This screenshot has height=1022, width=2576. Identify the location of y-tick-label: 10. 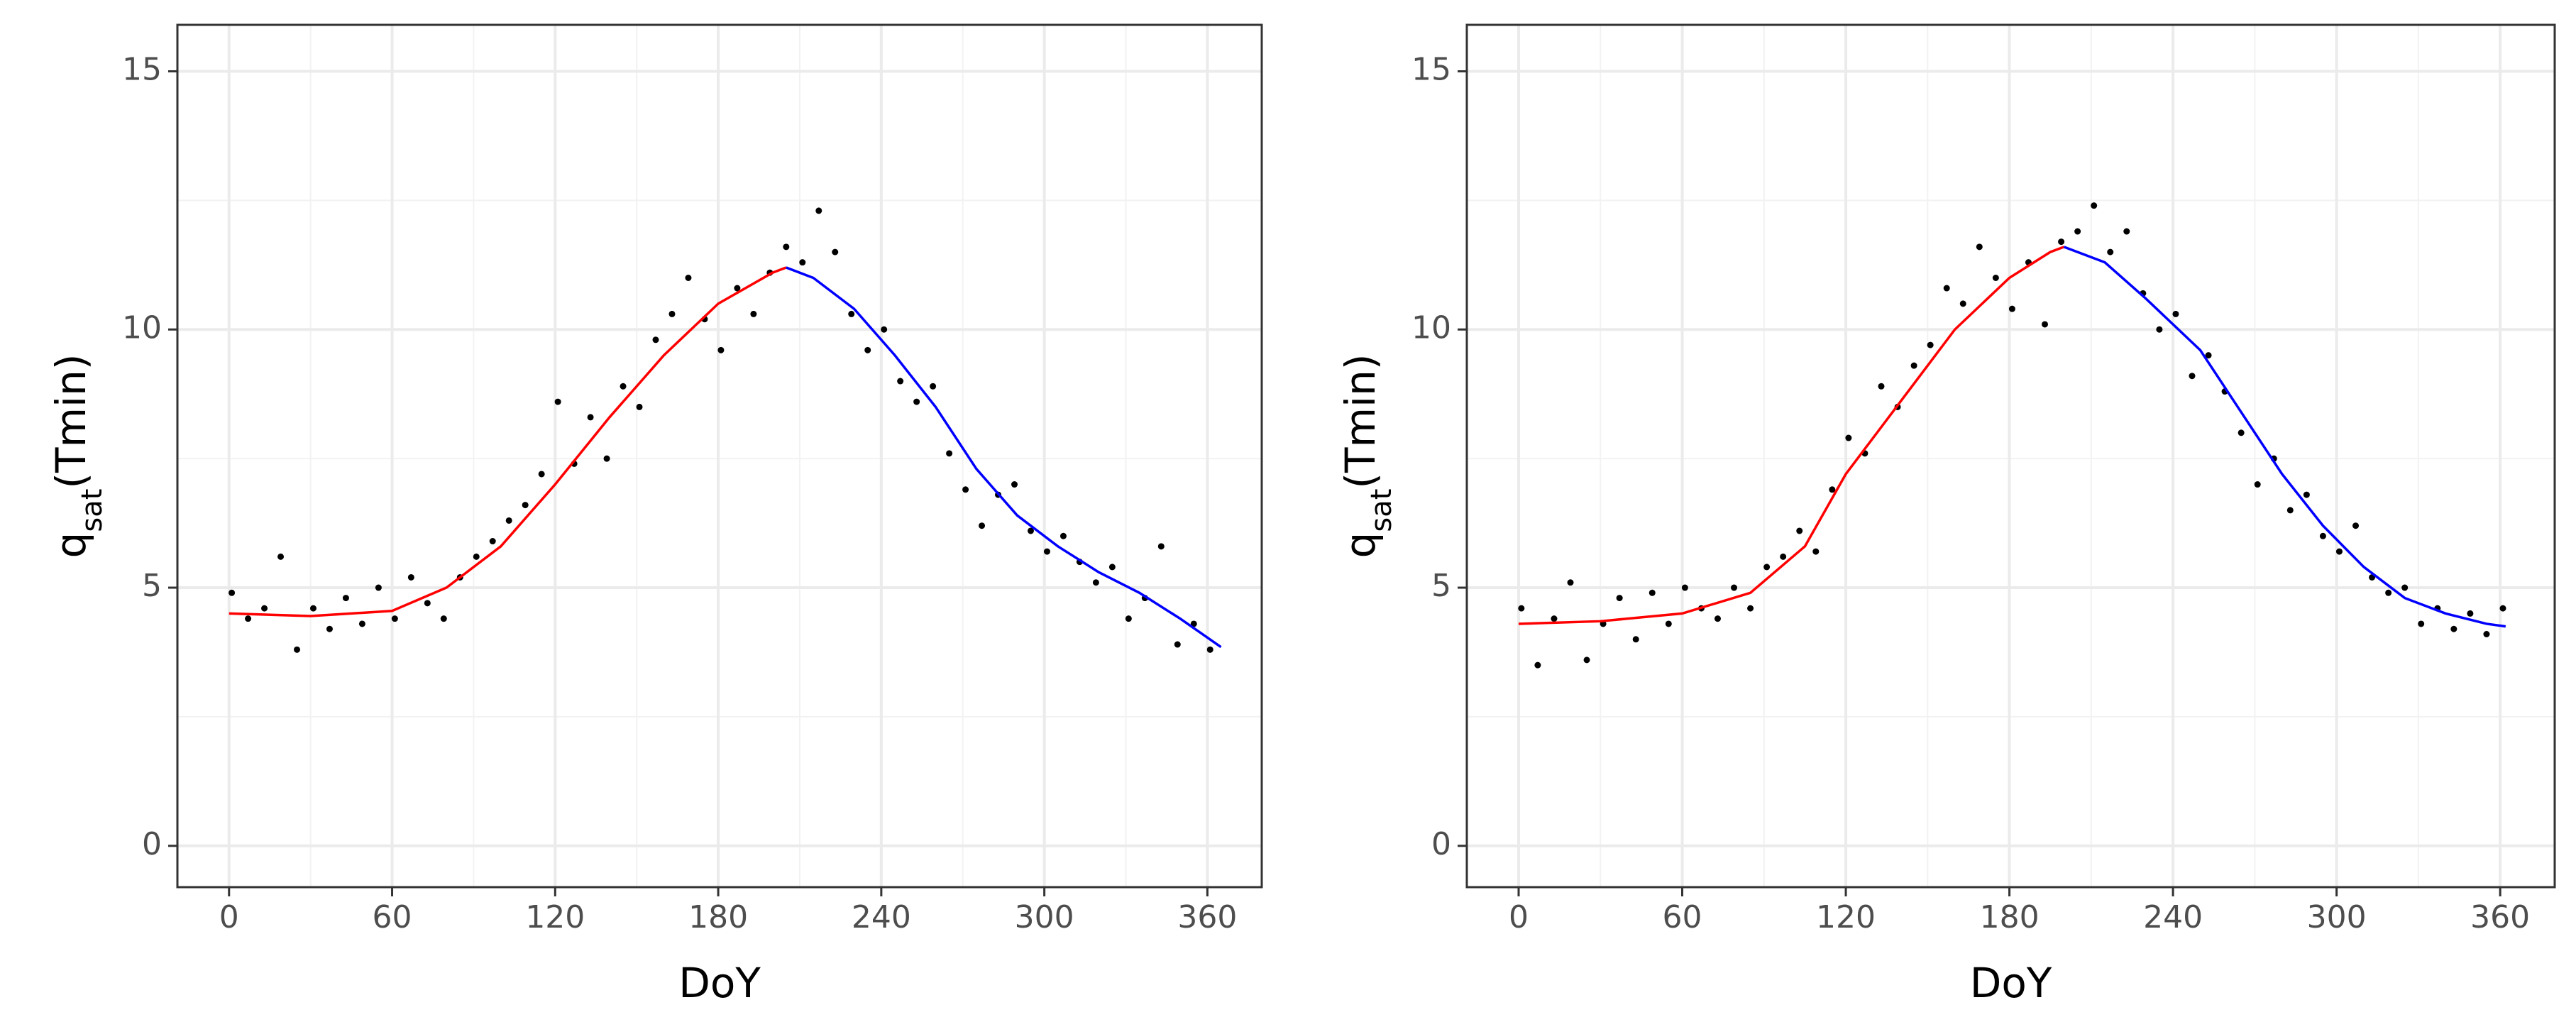
(1431, 327).